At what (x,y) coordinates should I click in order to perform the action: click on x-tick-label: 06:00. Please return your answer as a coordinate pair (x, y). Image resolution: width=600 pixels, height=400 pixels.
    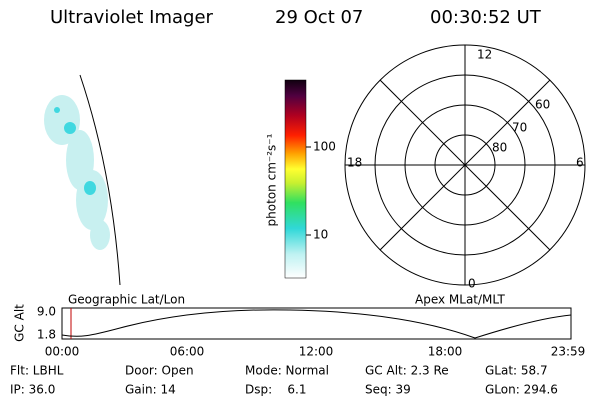
    Looking at the image, I should click on (187, 352).